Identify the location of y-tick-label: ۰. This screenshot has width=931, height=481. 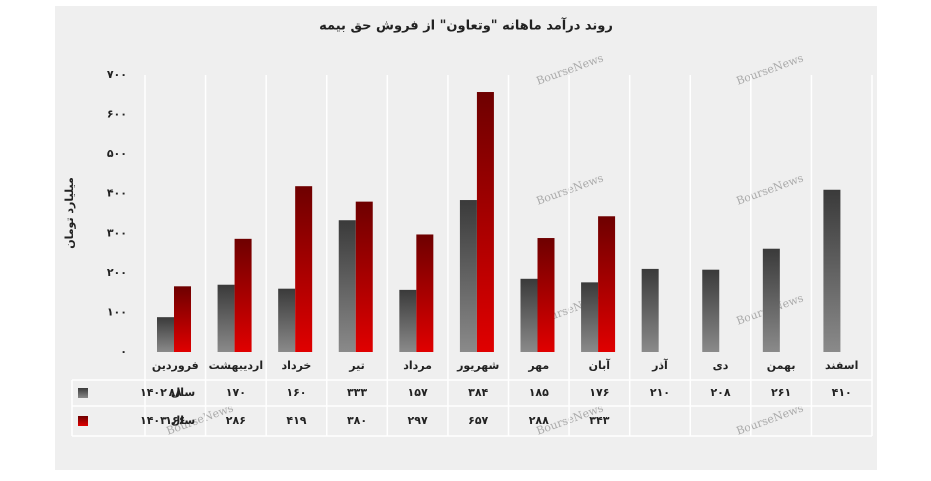
(123, 351).